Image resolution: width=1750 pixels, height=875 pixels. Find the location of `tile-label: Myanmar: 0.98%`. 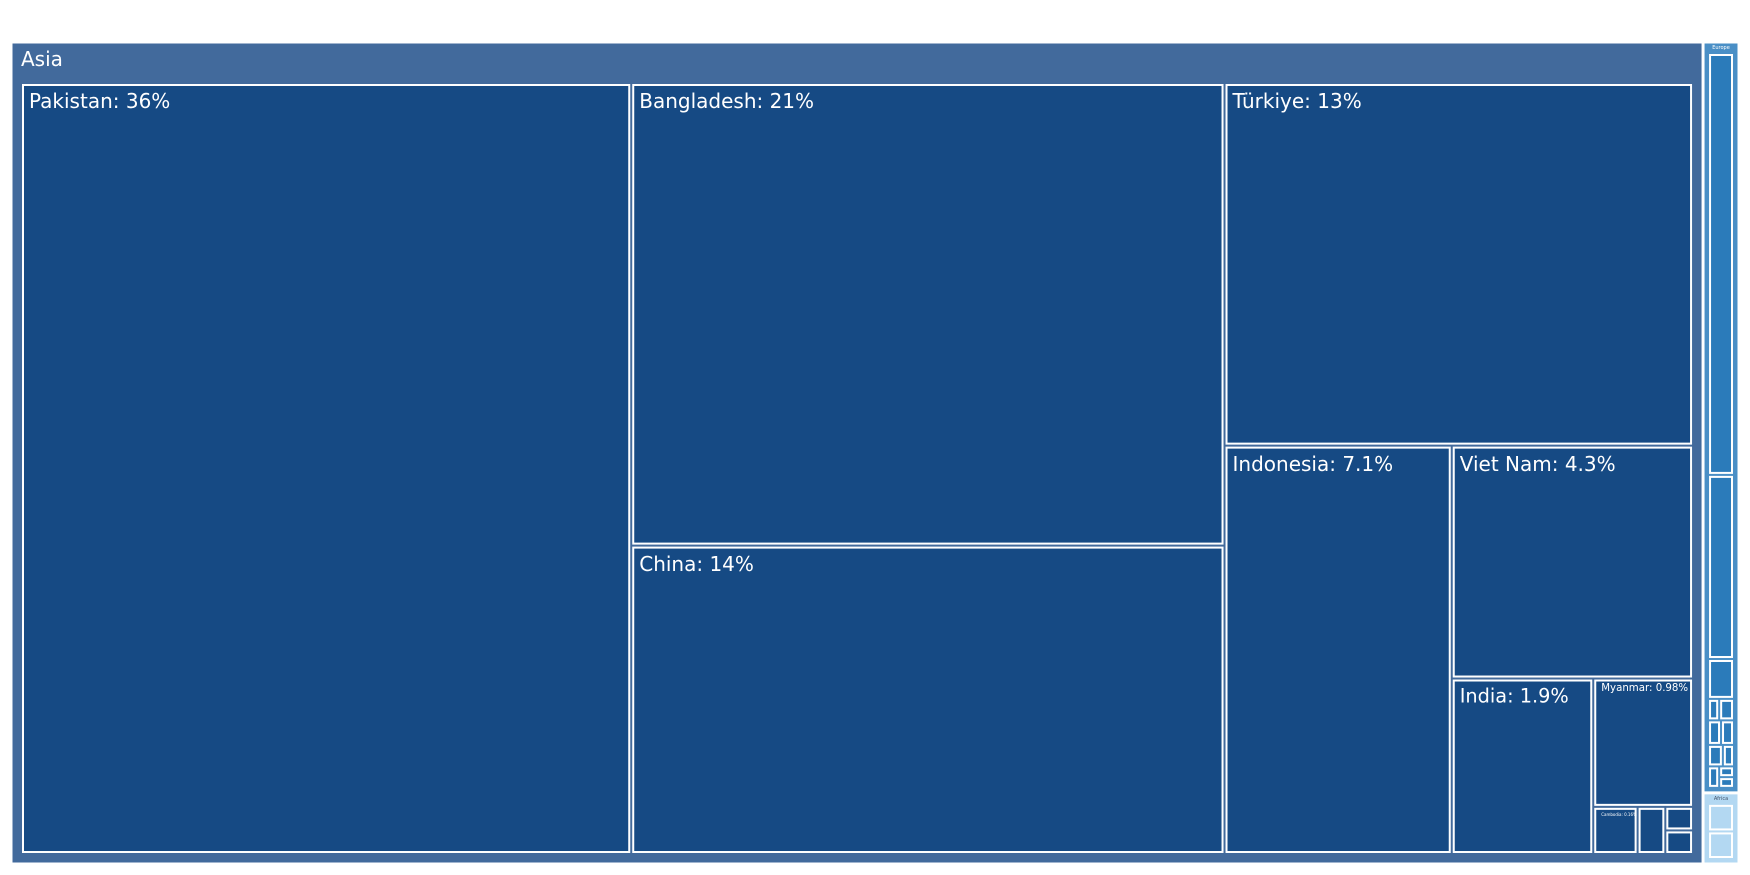

tile-label: Myanmar: 0.98% is located at coordinates (1644, 688).